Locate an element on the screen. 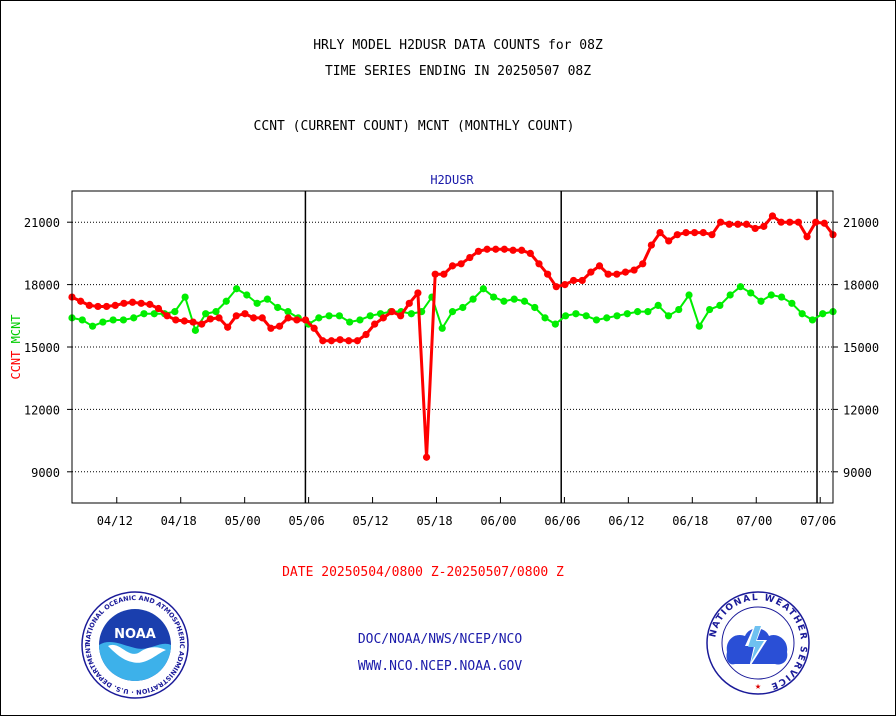 The width and height of the screenshot is (896, 716). x-tick-label: 07/00 is located at coordinates (754, 521).